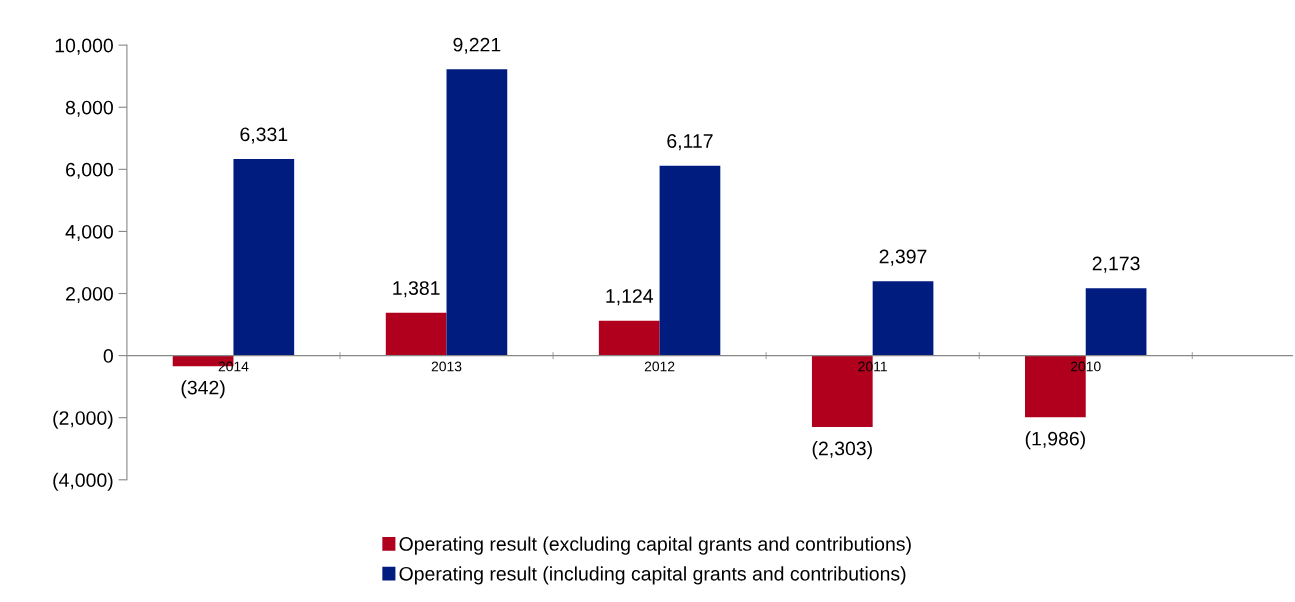 This screenshot has width=1295, height=602. What do you see at coordinates (655, 545) in the screenshot?
I see `legend-label: Operating result (excluding capital grants and contributions)` at bounding box center [655, 545].